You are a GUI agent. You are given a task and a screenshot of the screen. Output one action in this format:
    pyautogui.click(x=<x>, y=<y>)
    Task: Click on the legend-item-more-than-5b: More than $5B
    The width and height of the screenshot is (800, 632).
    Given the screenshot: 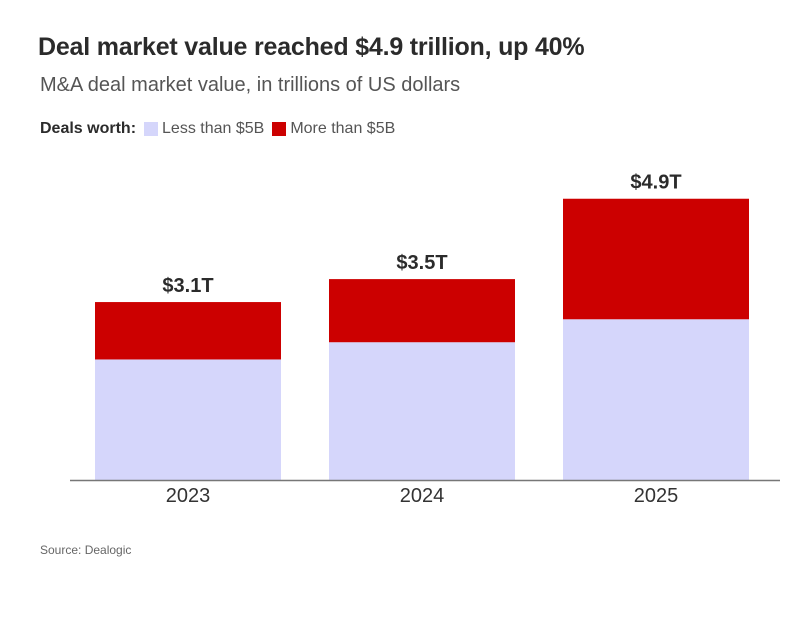 What is the action you would take?
    pyautogui.click(x=333, y=129)
    